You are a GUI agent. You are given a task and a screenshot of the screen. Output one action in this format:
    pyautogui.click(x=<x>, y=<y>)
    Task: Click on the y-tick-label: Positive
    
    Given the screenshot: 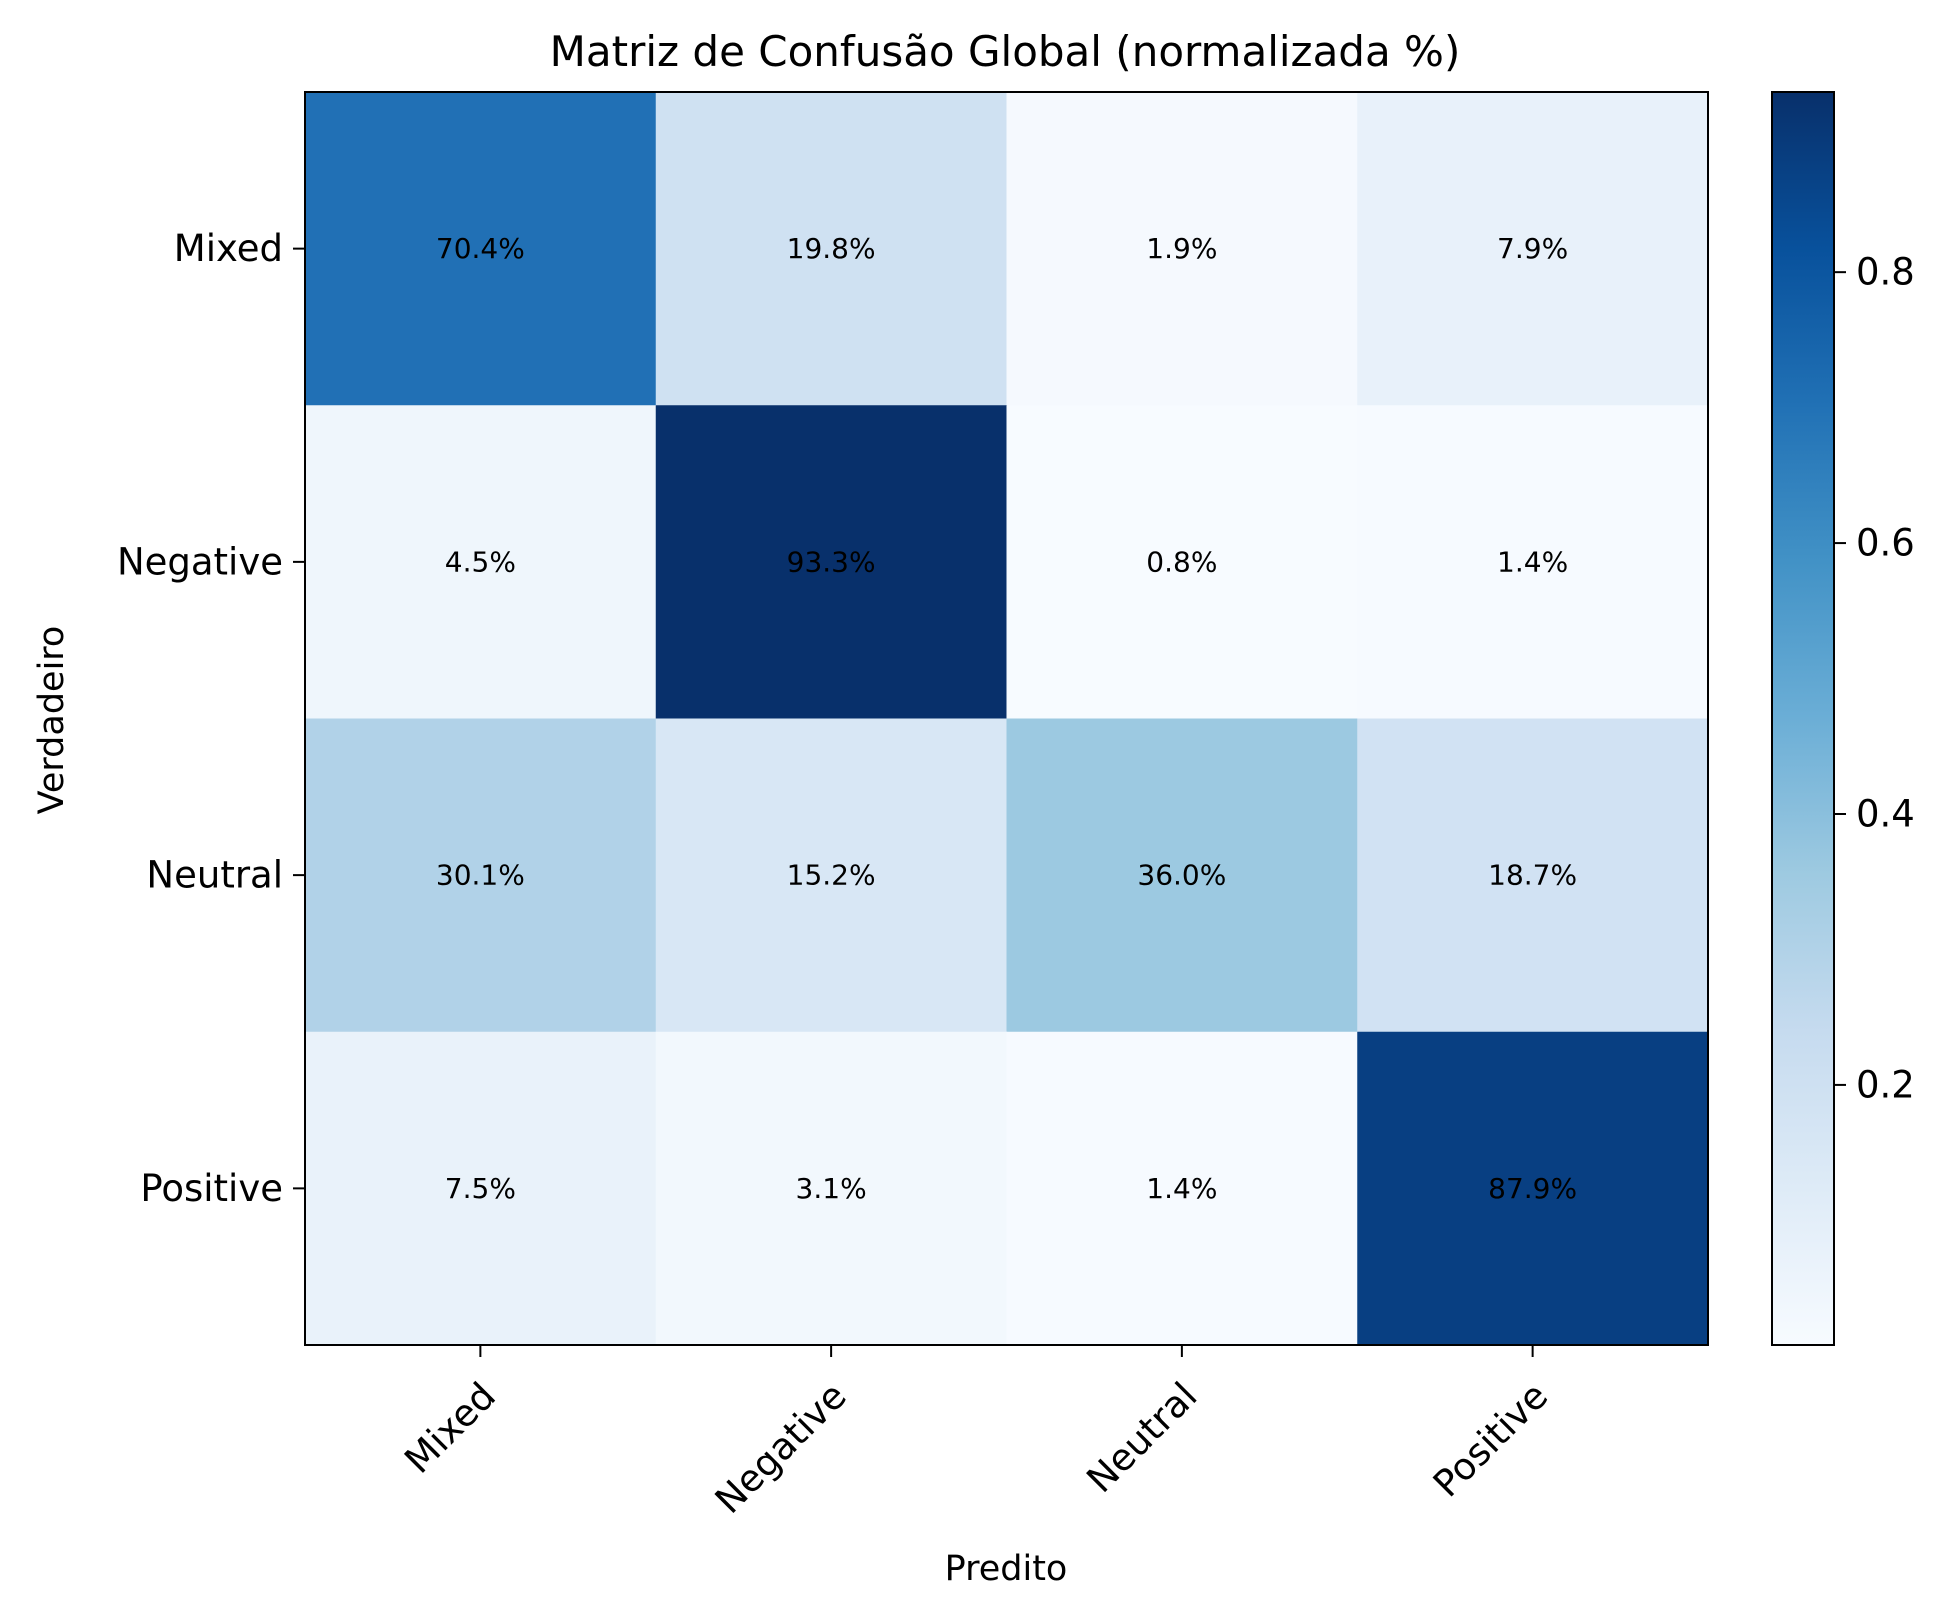 What is the action you would take?
    pyautogui.click(x=211, y=1188)
    